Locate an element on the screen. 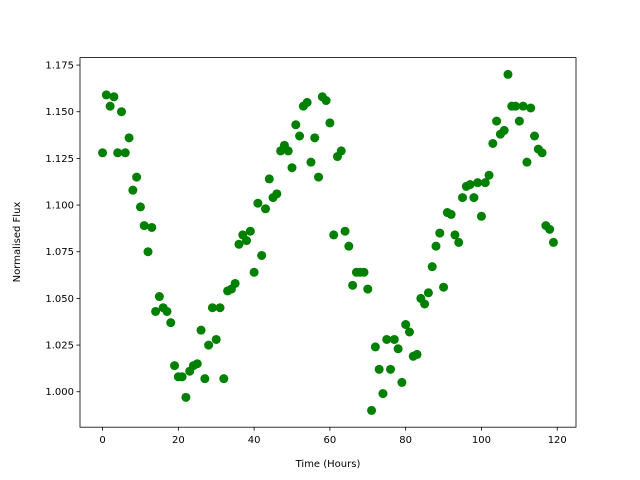 Image resolution: width=640 pixels, height=480 pixels. x-tick-label: 80 is located at coordinates (405, 440).